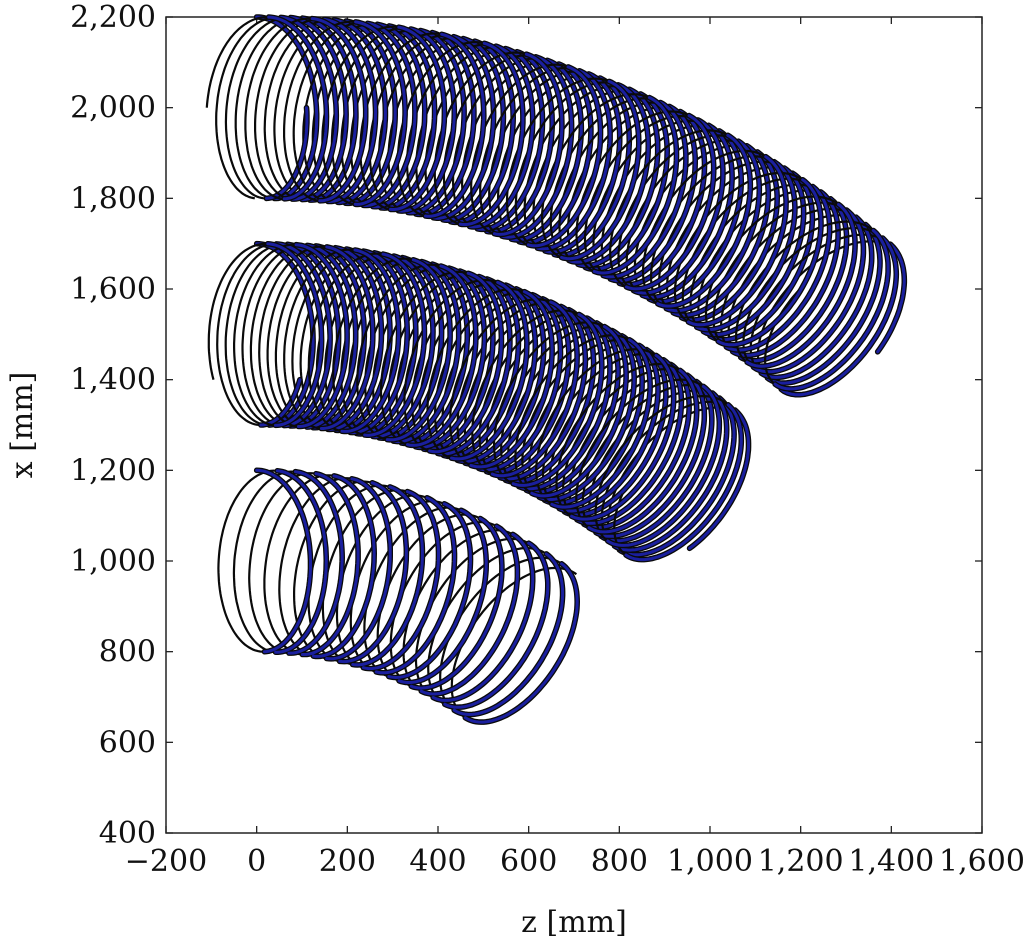  I want to click on y-tick-label: 1,800, so click(113, 198).